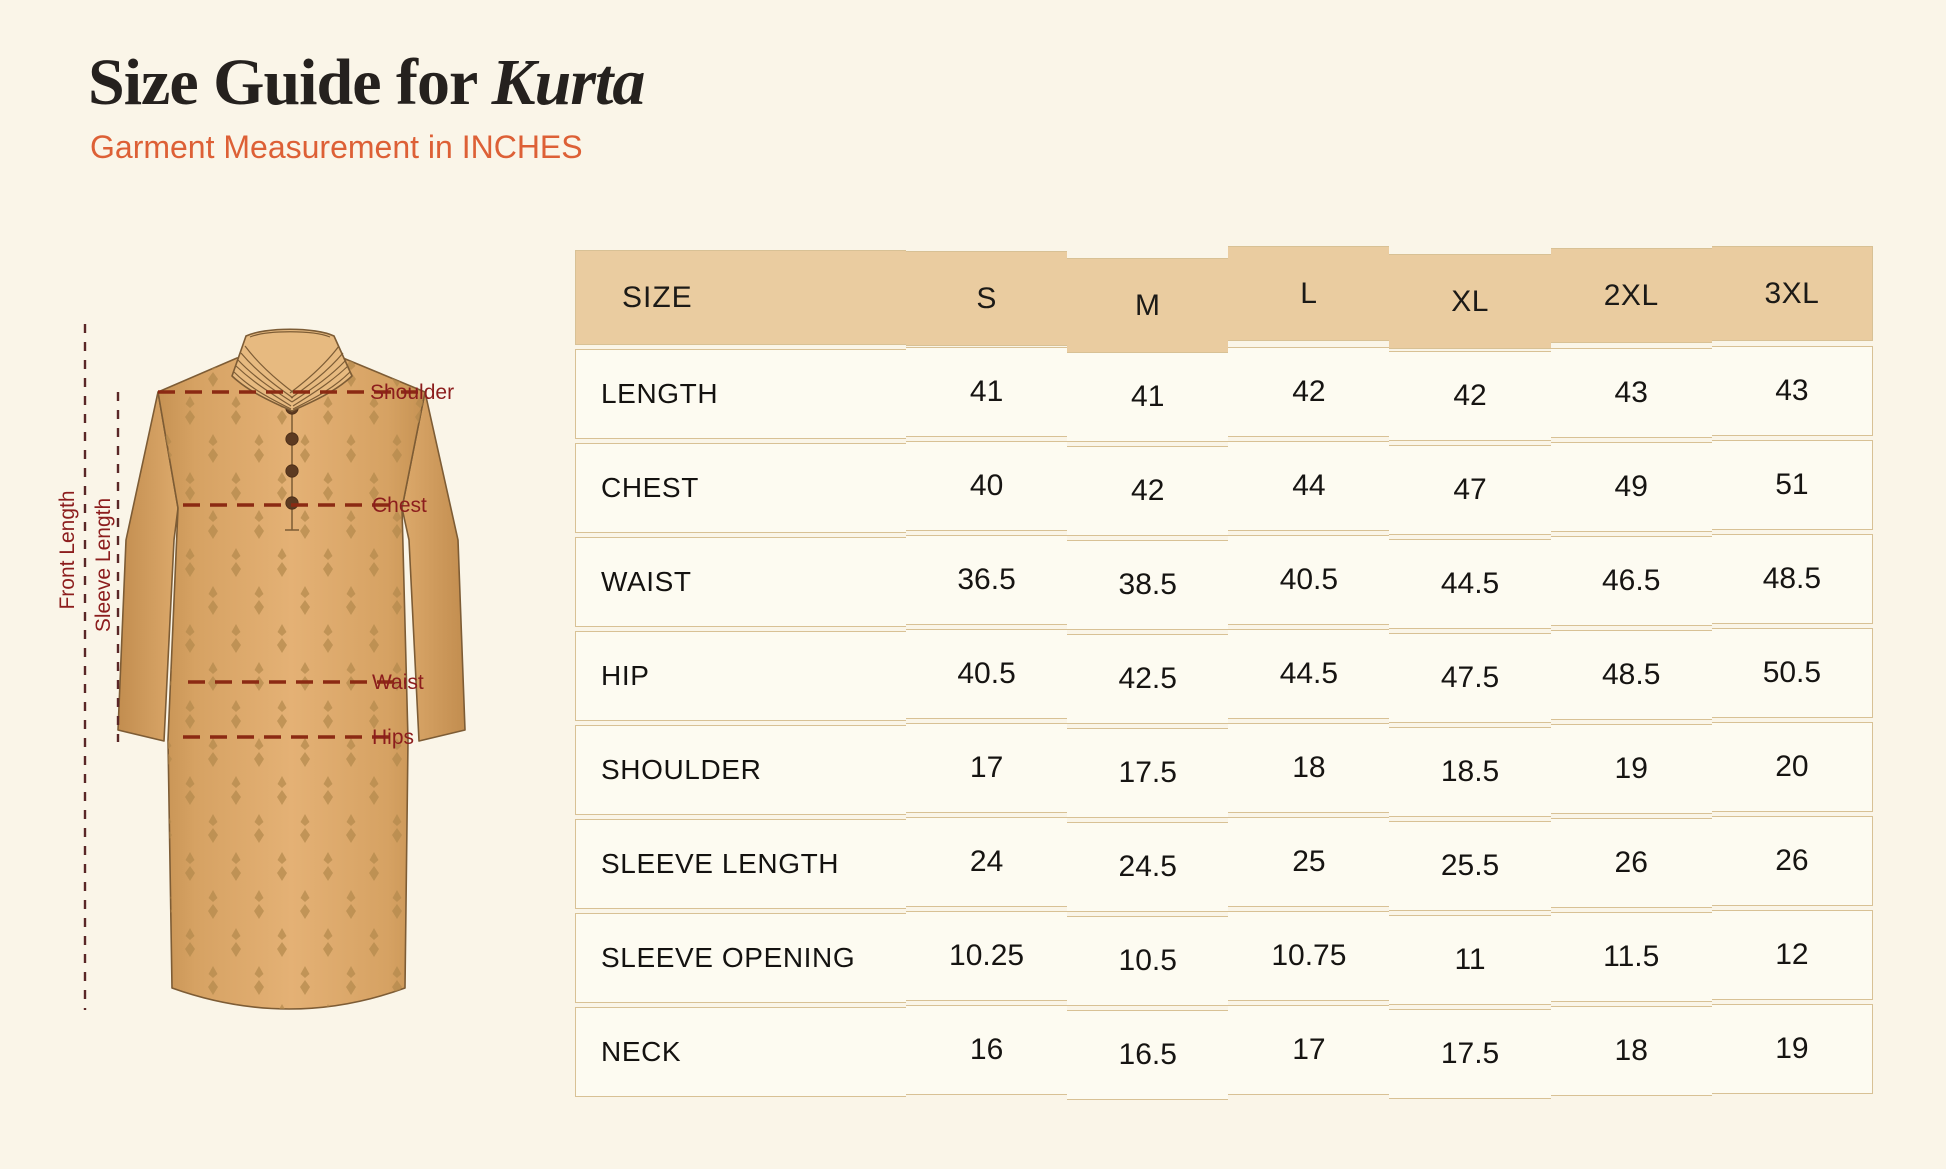 This screenshot has height=1169, width=1946. Describe the element at coordinates (740, 297) in the screenshot. I see `header-size: SIZE` at that location.